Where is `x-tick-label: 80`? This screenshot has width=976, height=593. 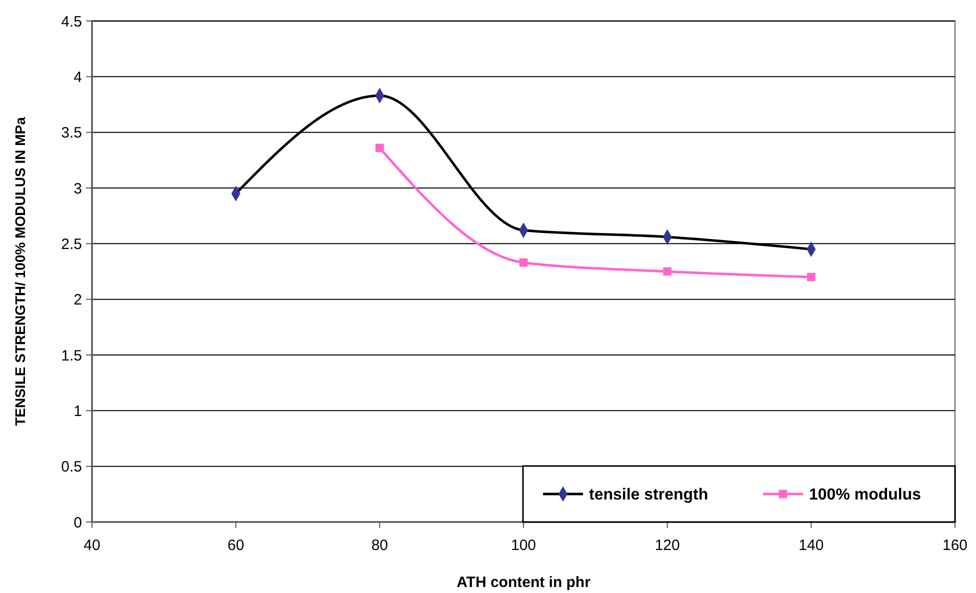
x-tick-label: 80 is located at coordinates (379, 545).